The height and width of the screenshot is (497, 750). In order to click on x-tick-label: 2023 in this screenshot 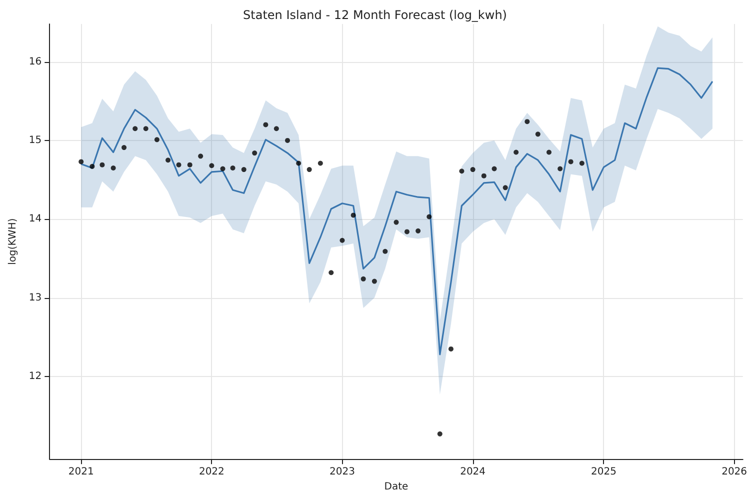, I will do `click(342, 472)`.